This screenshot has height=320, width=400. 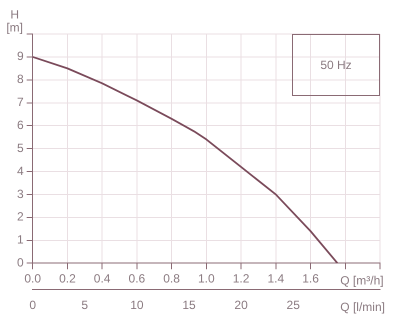 I want to click on x2-tick-label: 15, so click(x=189, y=305).